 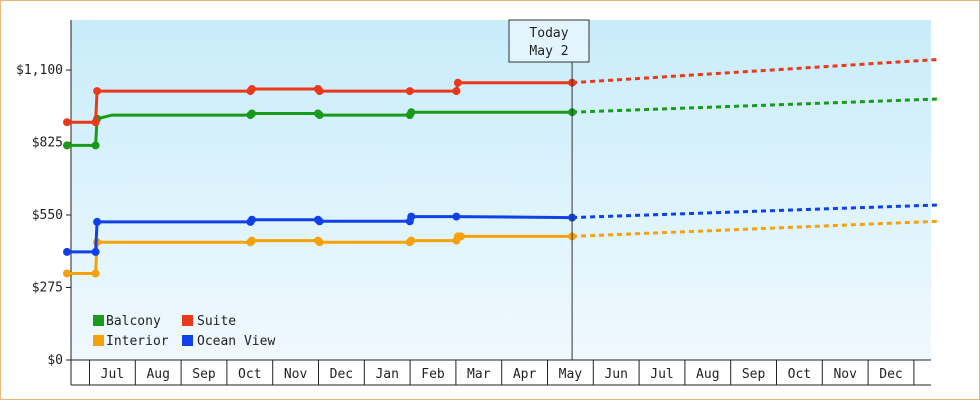 What do you see at coordinates (525, 374) in the screenshot?
I see `x-tick-label: Apr` at bounding box center [525, 374].